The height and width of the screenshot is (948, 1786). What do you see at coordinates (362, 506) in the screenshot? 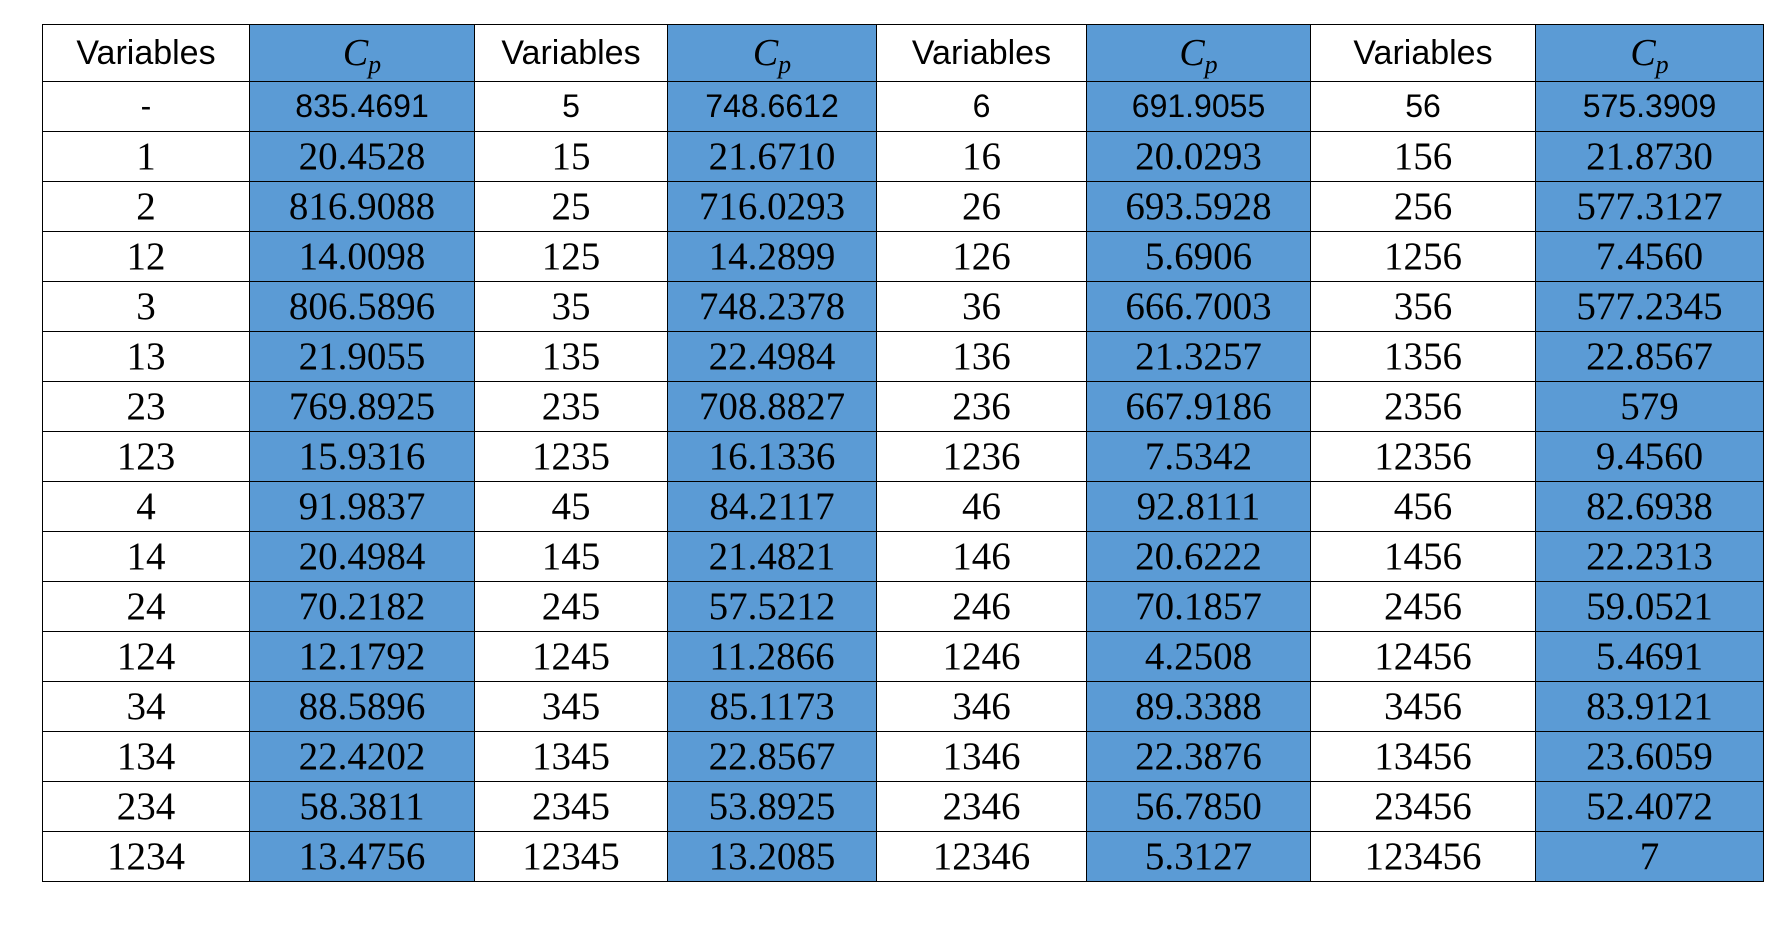
I see `cp-value-cell: 91.9837` at bounding box center [362, 506].